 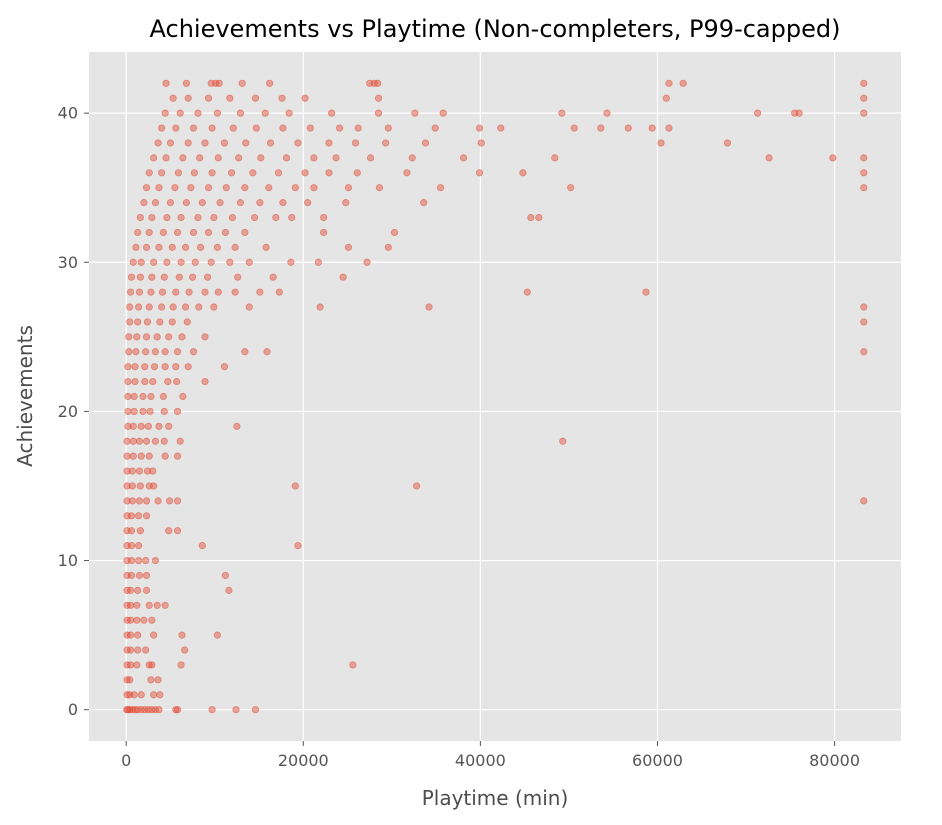 I want to click on y-tick-label: 40, so click(x=68, y=113).